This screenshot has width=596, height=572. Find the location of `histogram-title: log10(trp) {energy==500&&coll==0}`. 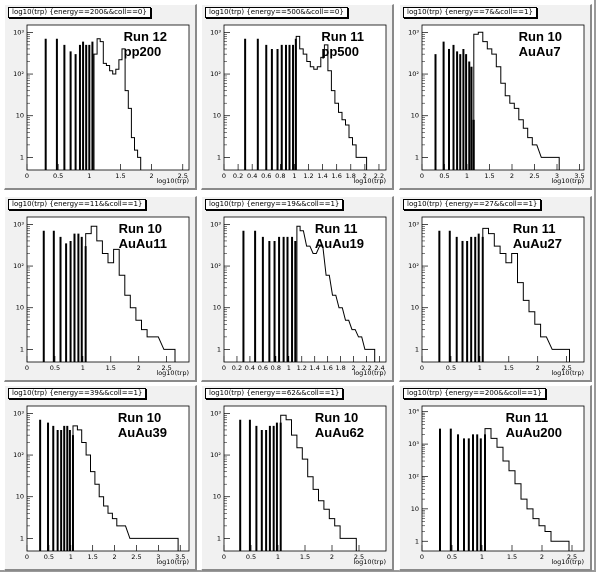

histogram-title: log10(trp) {energy==500&&coll==0} is located at coordinates (276, 12).